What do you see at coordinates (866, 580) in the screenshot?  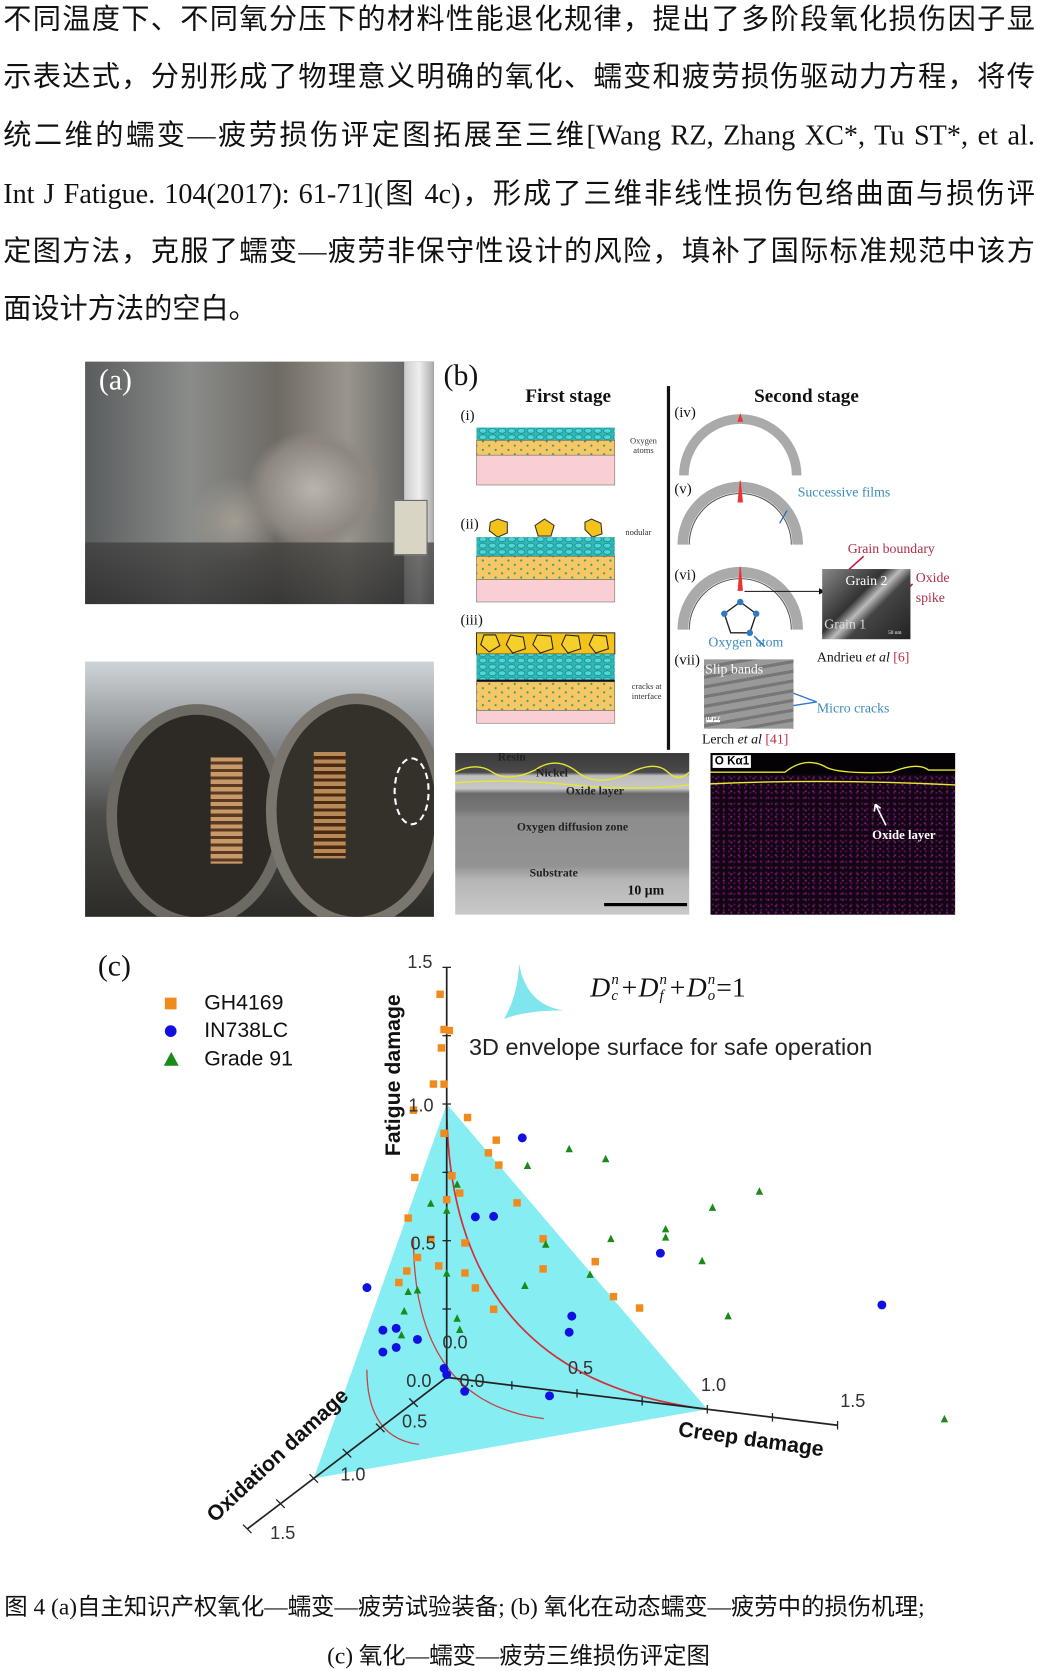 I see `grain-2-label: Grain 2` at bounding box center [866, 580].